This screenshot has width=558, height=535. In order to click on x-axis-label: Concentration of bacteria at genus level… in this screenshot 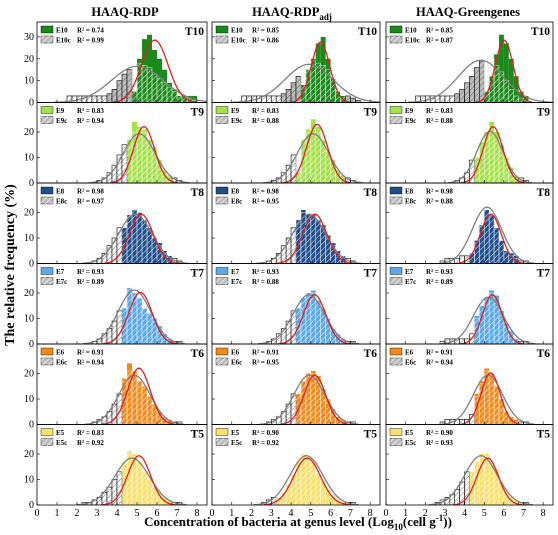, I will do `click(298, 522)`.